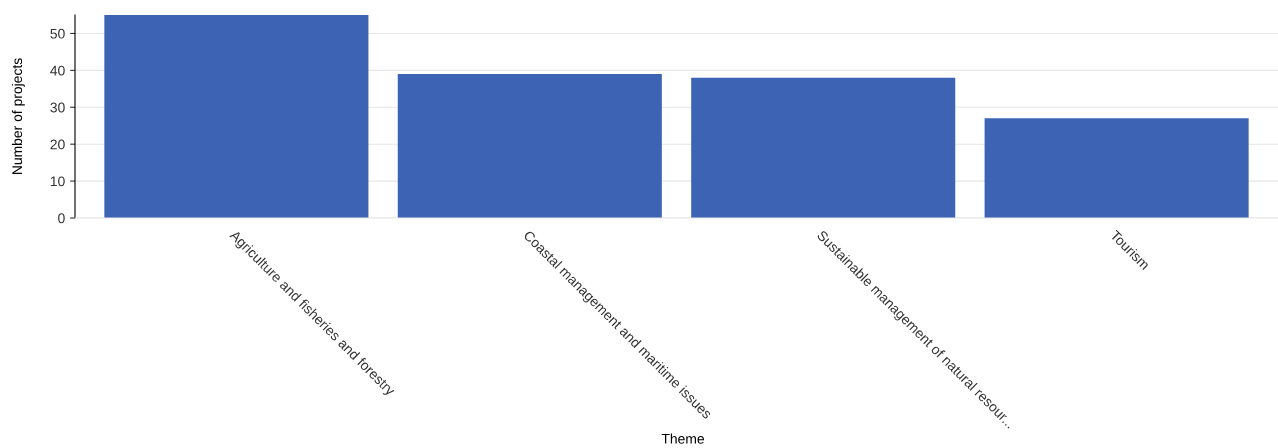 This screenshot has height=448, width=1278. Describe the element at coordinates (18, 116) in the screenshot. I see `y-axis-title: Number of projects` at that location.